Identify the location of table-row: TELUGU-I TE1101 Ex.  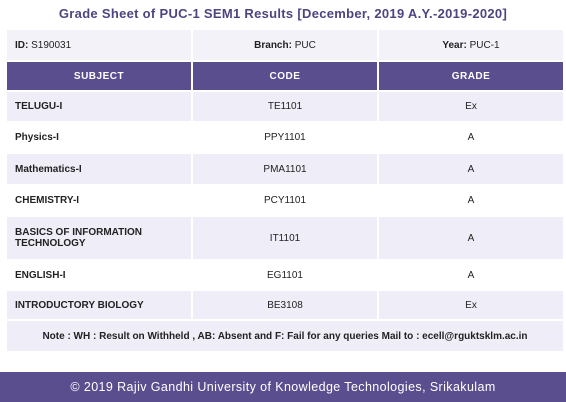
(285, 106).